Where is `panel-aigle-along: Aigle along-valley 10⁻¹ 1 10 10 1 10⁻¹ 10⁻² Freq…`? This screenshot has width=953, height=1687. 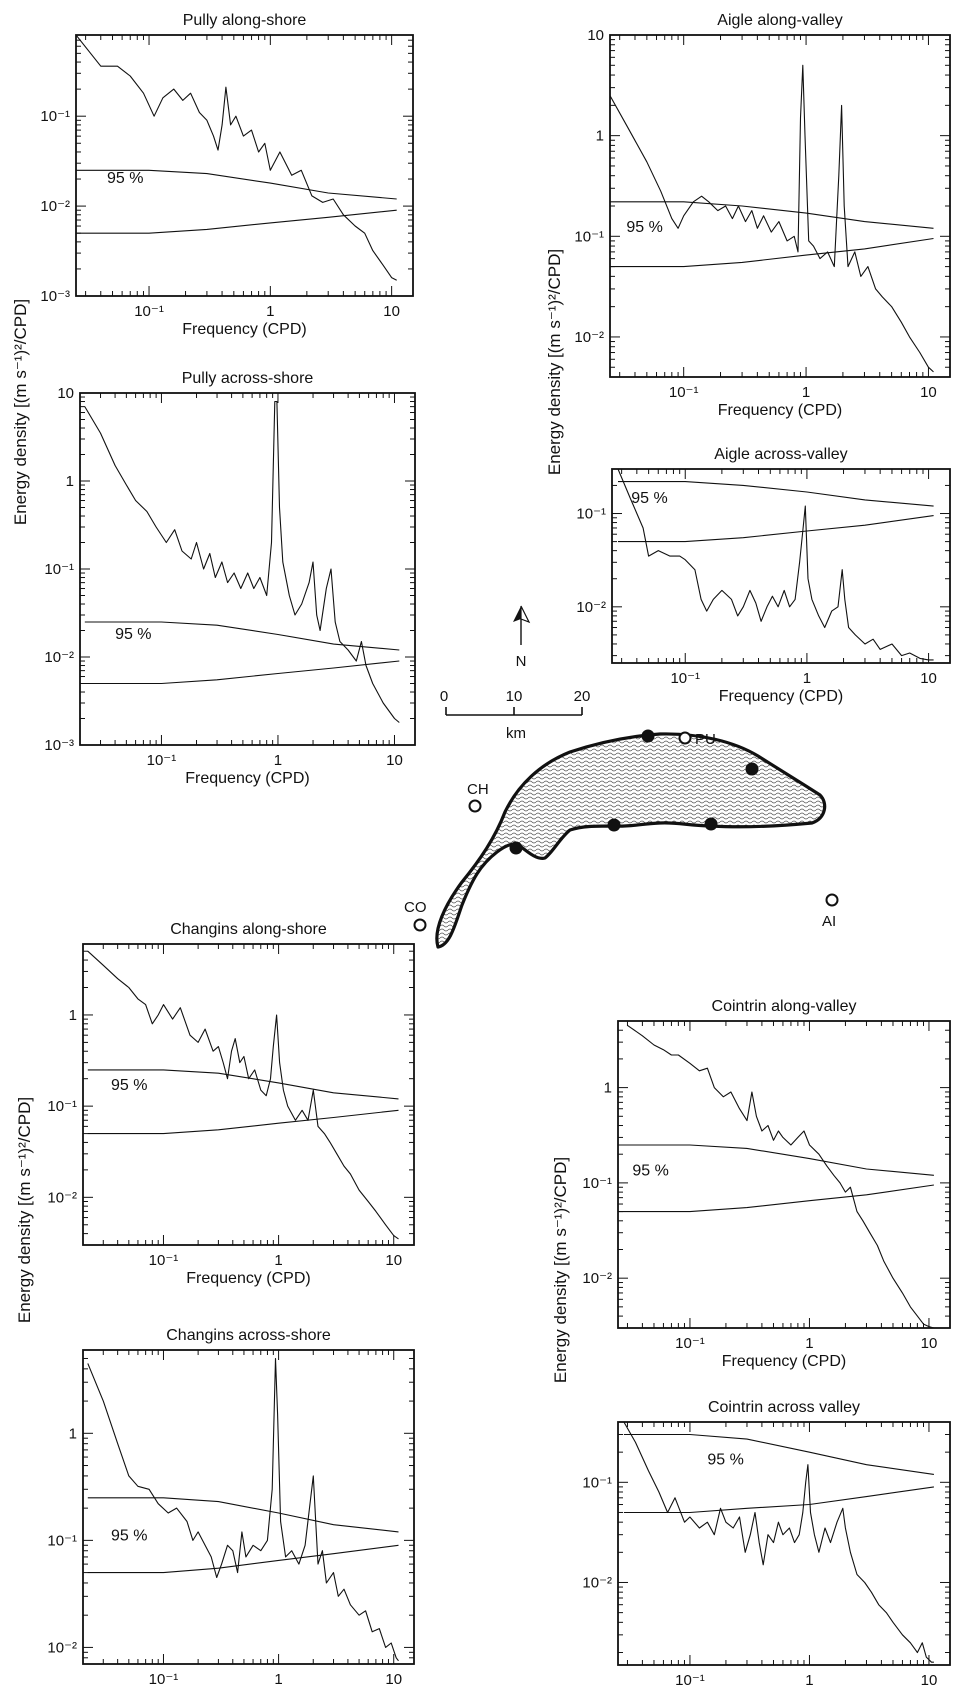
panel-aigle-along: Aigle along-valley 10⁻¹ 1 10 10 1 10⁻¹ 10⁻² Freq… is located at coordinates (762, 215).